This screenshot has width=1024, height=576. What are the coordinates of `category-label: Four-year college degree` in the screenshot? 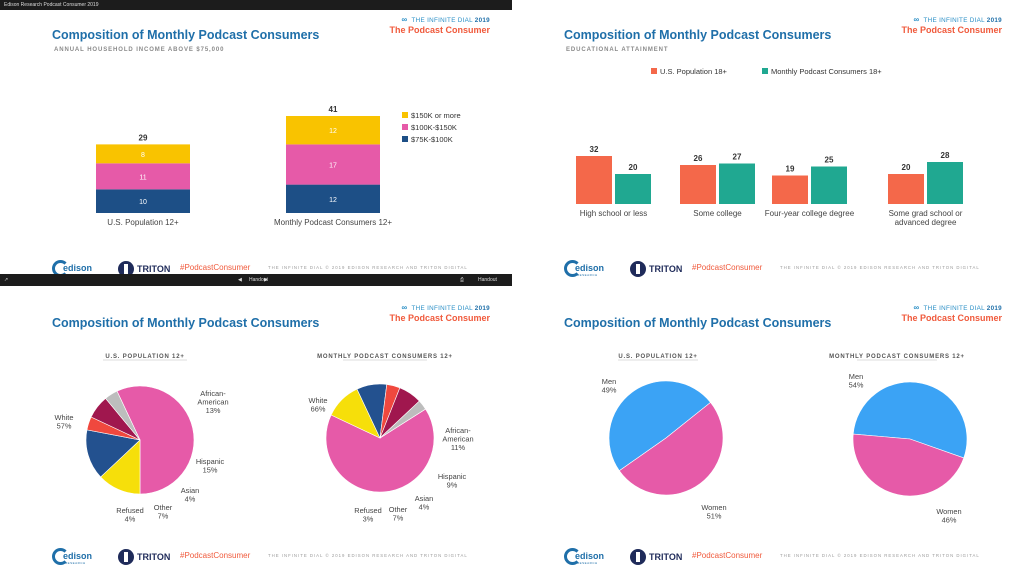 It's located at (810, 213).